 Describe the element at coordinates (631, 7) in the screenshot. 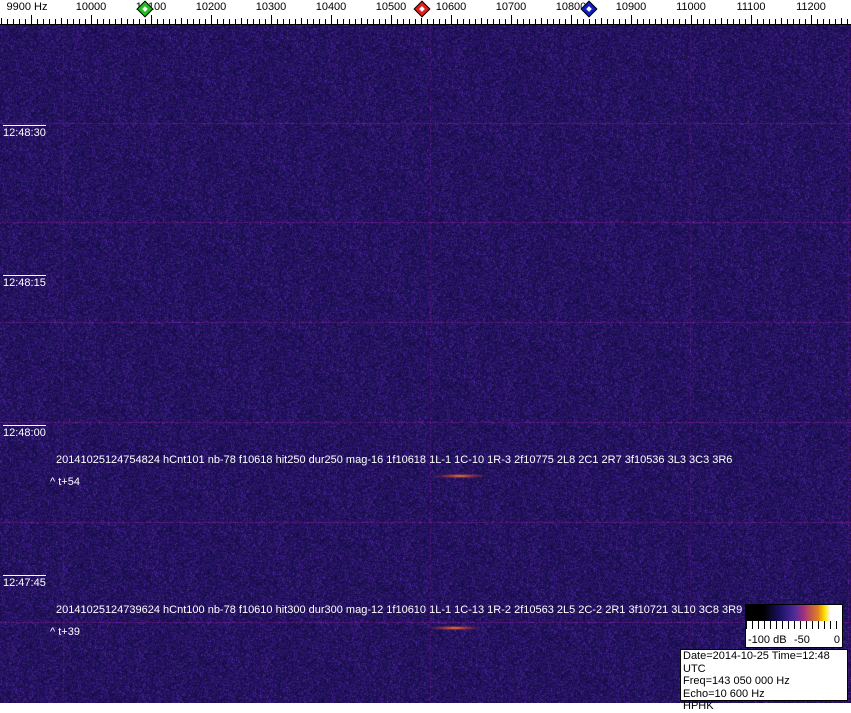

I see `frequency-label: 10900` at that location.